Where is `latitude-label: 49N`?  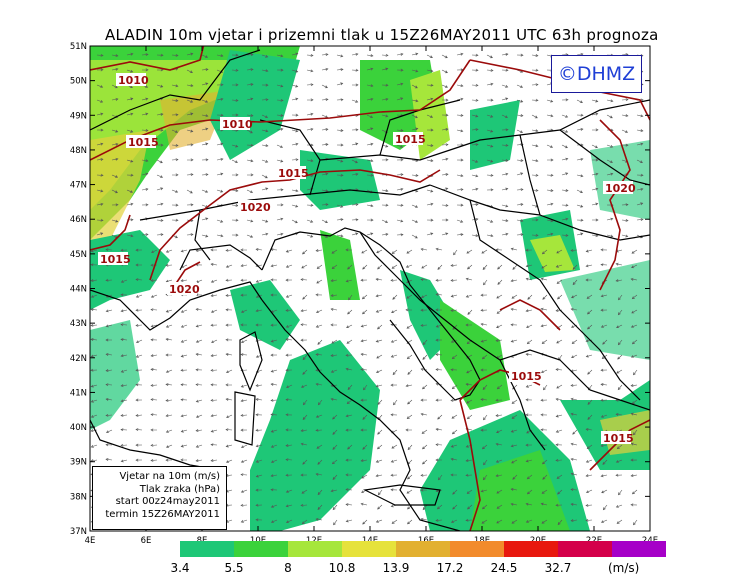
latitude-label: 49N is located at coordinates (78, 116).